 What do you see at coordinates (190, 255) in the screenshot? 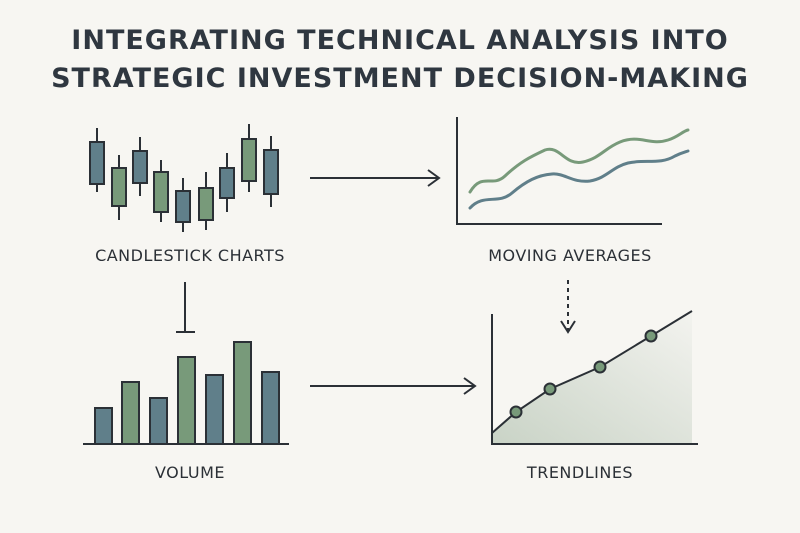
I see `candlestick-charts-label: CANDLESTICK CHARTS` at bounding box center [190, 255].